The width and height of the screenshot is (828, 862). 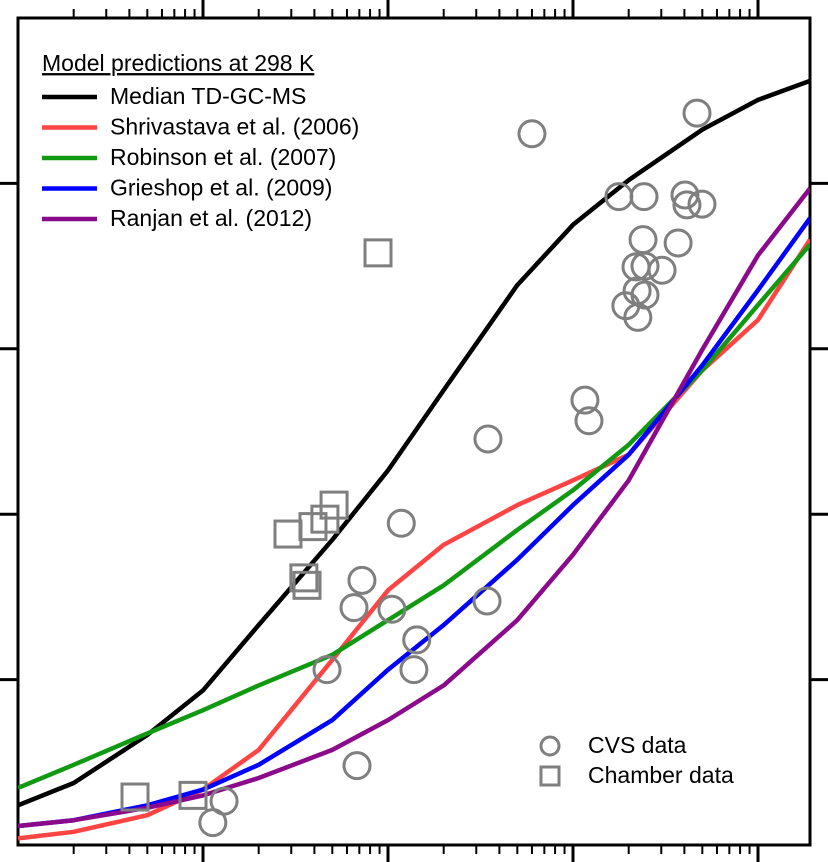 I want to click on legend-label: CVS data, so click(x=637, y=745).